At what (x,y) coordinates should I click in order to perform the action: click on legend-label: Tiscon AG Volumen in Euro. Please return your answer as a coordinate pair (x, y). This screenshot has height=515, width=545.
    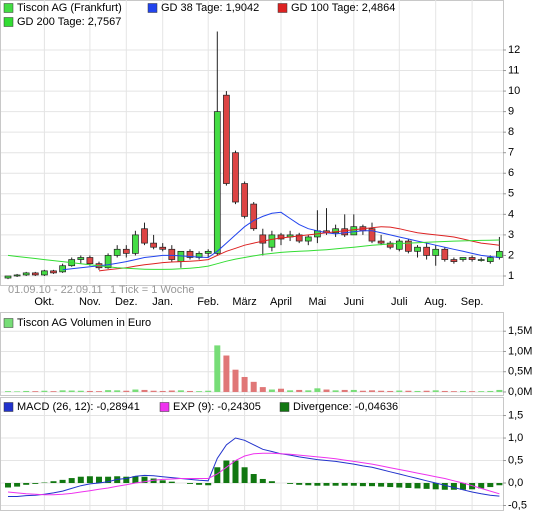
    Looking at the image, I should click on (84, 323).